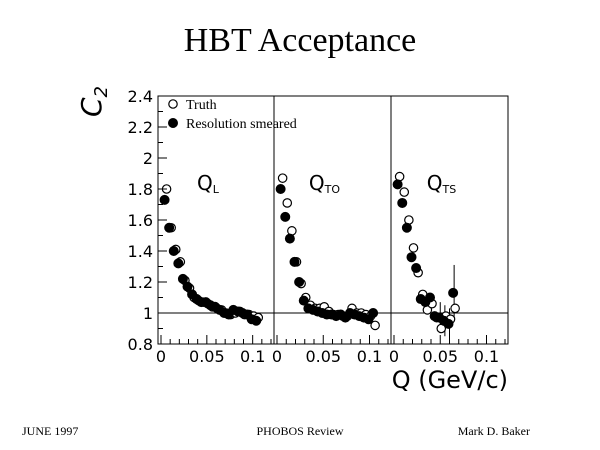 The image size is (600, 450). What do you see at coordinates (173, 104) in the screenshot?
I see `legend-truth-marker` at bounding box center [173, 104].